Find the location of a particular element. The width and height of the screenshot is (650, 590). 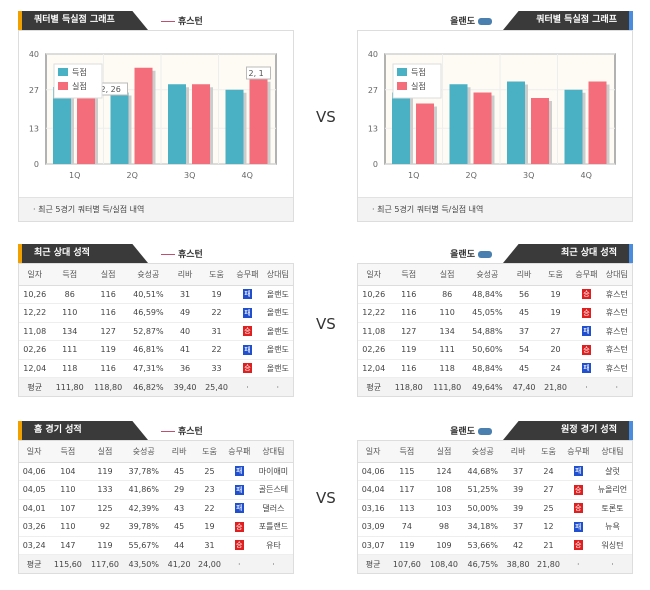

team-name: 올랜도 is located at coordinates (462, 22).